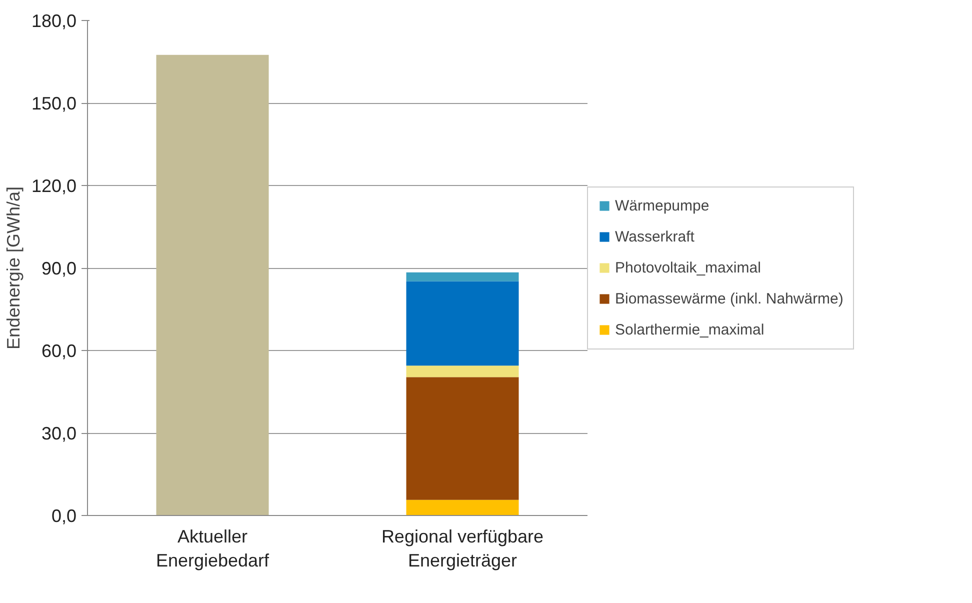 This screenshot has width=972, height=603. I want to click on y-tick-label: 180,0, so click(54, 21).